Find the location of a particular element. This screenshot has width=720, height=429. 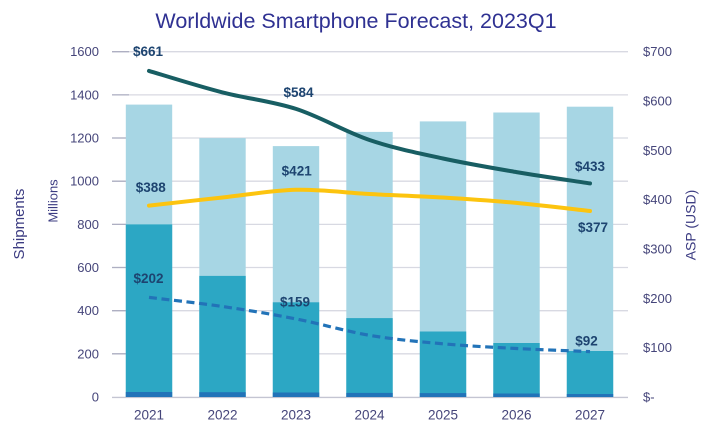

svg-text: 2027 is located at coordinates (590, 415).